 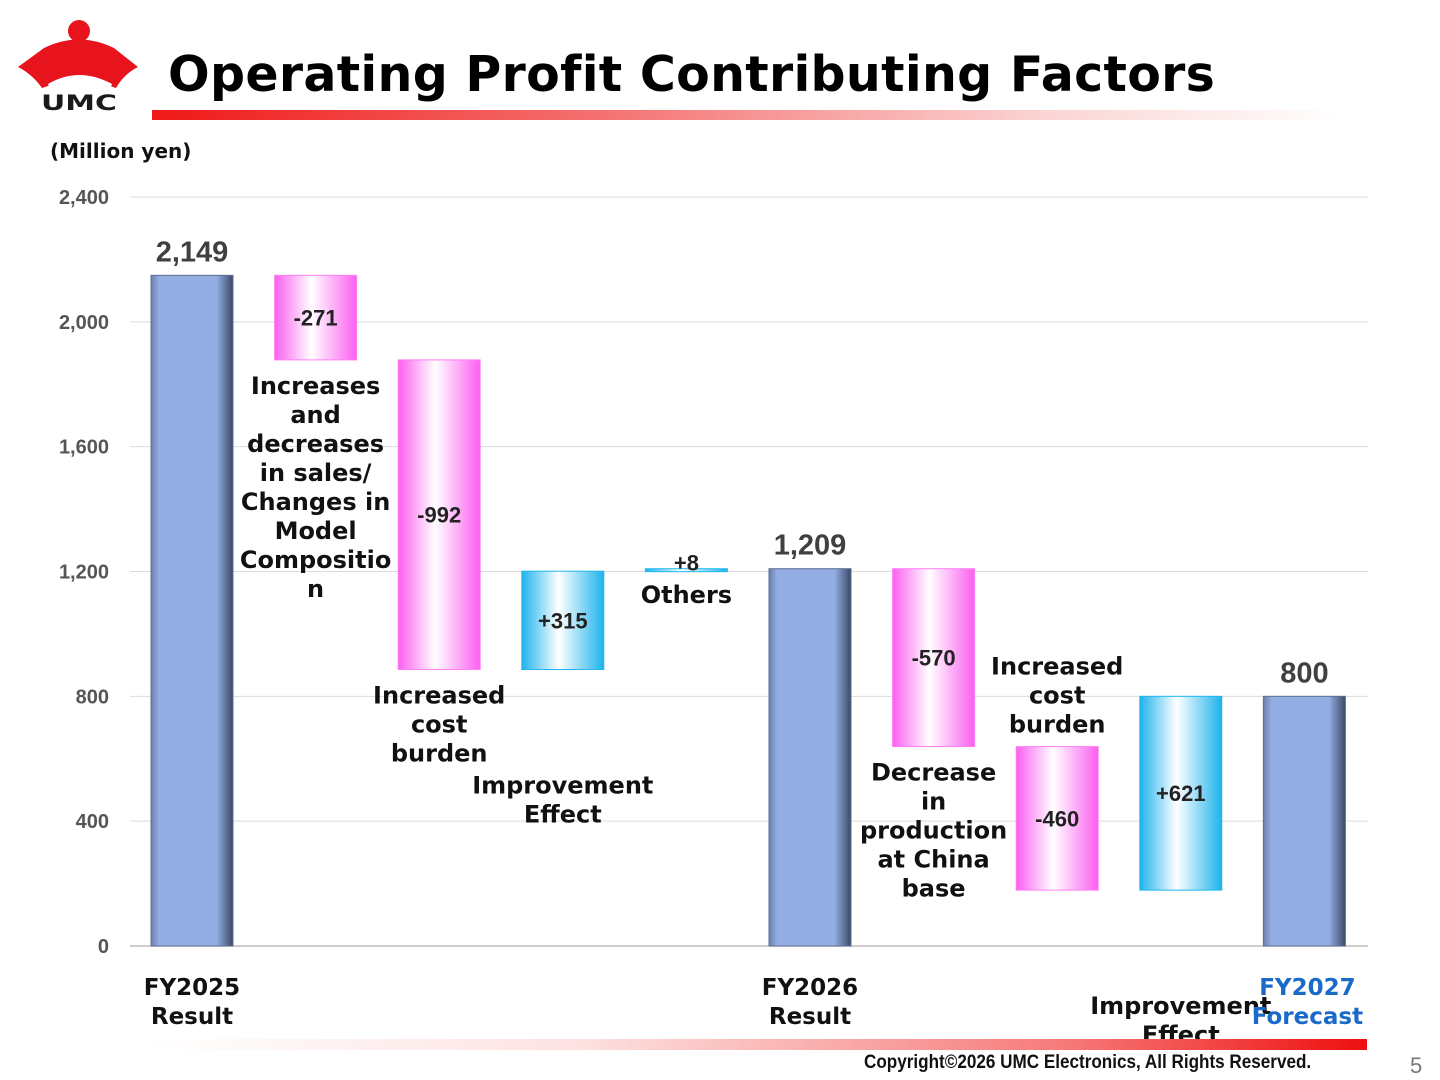 What do you see at coordinates (315, 444) in the screenshot?
I see `factor-label: decreases` at bounding box center [315, 444].